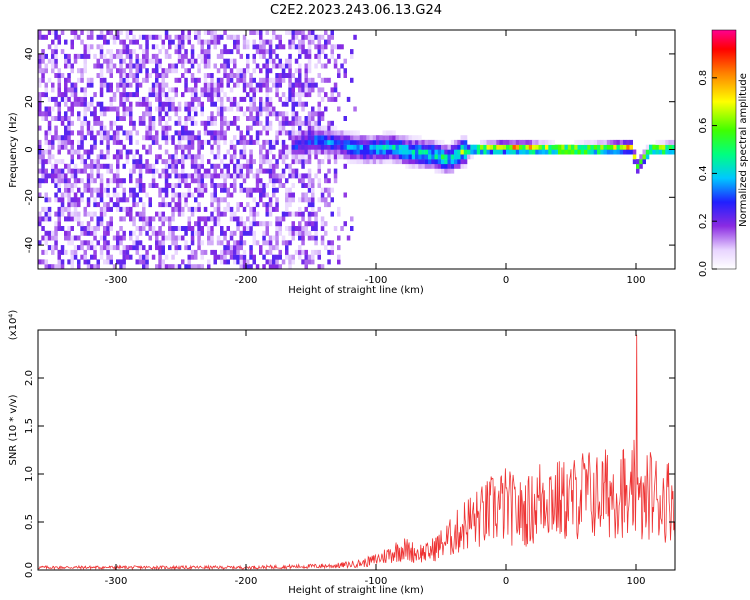 The height and width of the screenshot is (600, 750). Describe the element at coordinates (356, 590) in the screenshot. I see `snr-x-label: Height of straight line (km)` at that location.